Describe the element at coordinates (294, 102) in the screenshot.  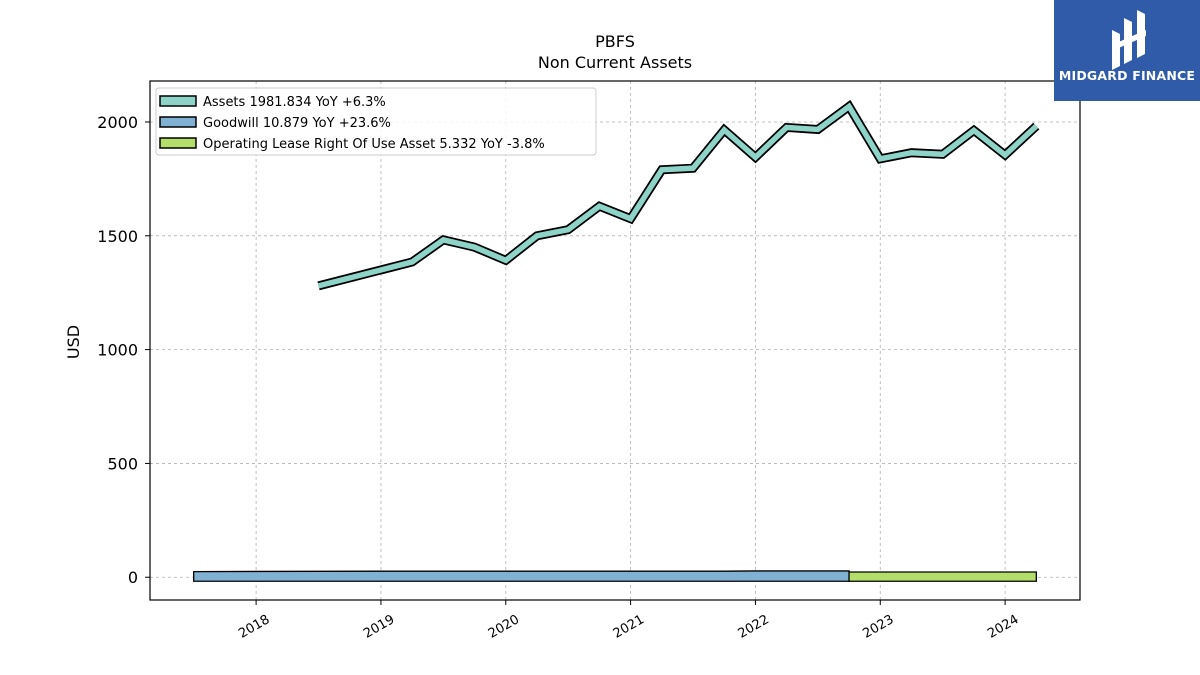
I see `legend-label: Assets 1981.834 YoY +6.3%` at that location.